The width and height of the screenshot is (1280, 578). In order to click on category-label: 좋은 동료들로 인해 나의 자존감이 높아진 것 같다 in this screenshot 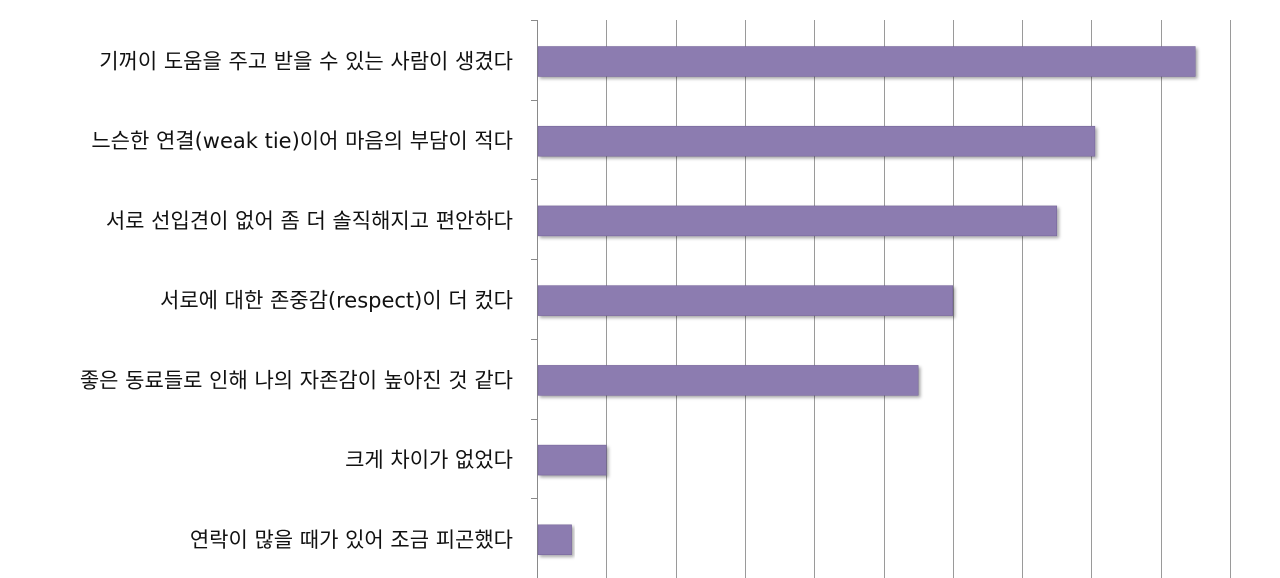, I will do `click(296, 380)`.